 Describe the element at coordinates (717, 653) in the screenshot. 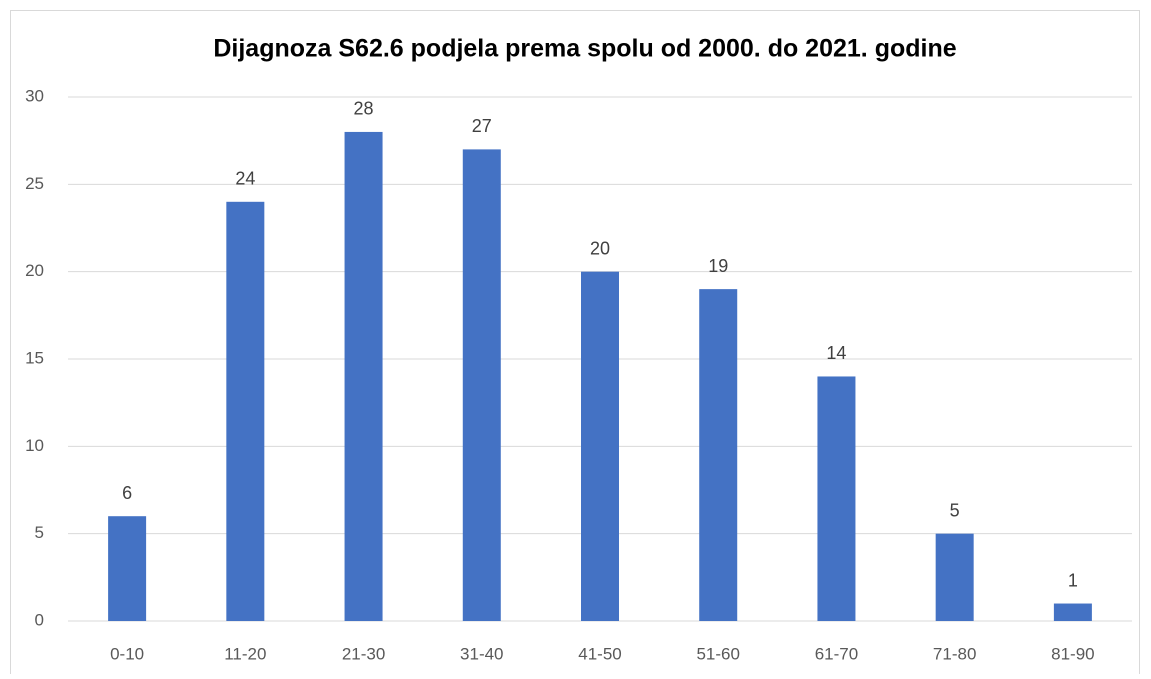

I see `x-tick-label: 51-60` at that location.